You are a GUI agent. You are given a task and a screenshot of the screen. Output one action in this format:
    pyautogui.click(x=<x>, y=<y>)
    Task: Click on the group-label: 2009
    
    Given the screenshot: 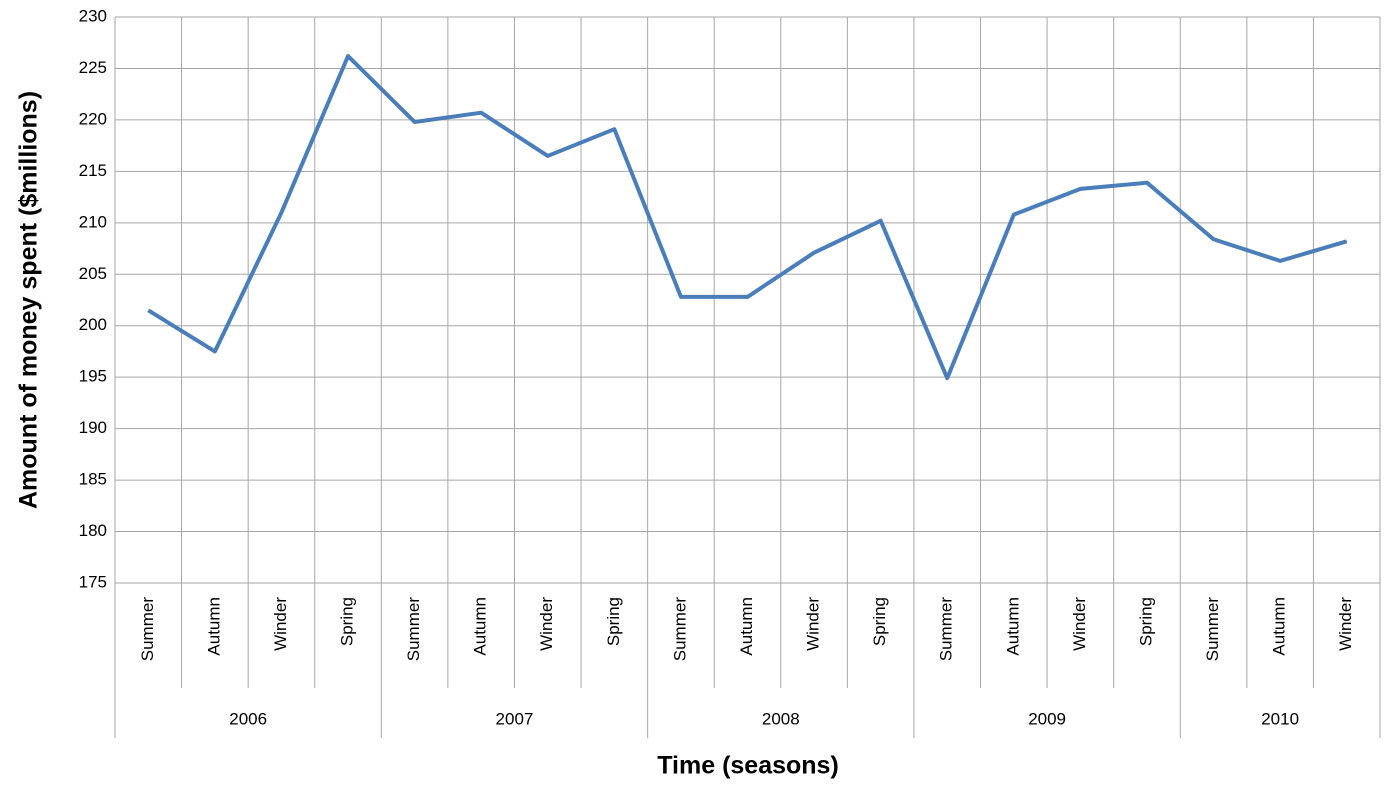 What is the action you would take?
    pyautogui.click(x=1047, y=718)
    